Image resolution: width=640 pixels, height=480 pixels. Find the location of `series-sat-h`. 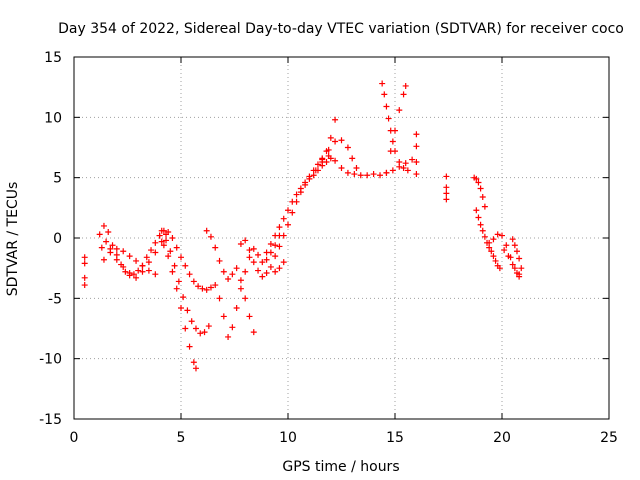

series-sat-h is located at coordinates (230, 281).